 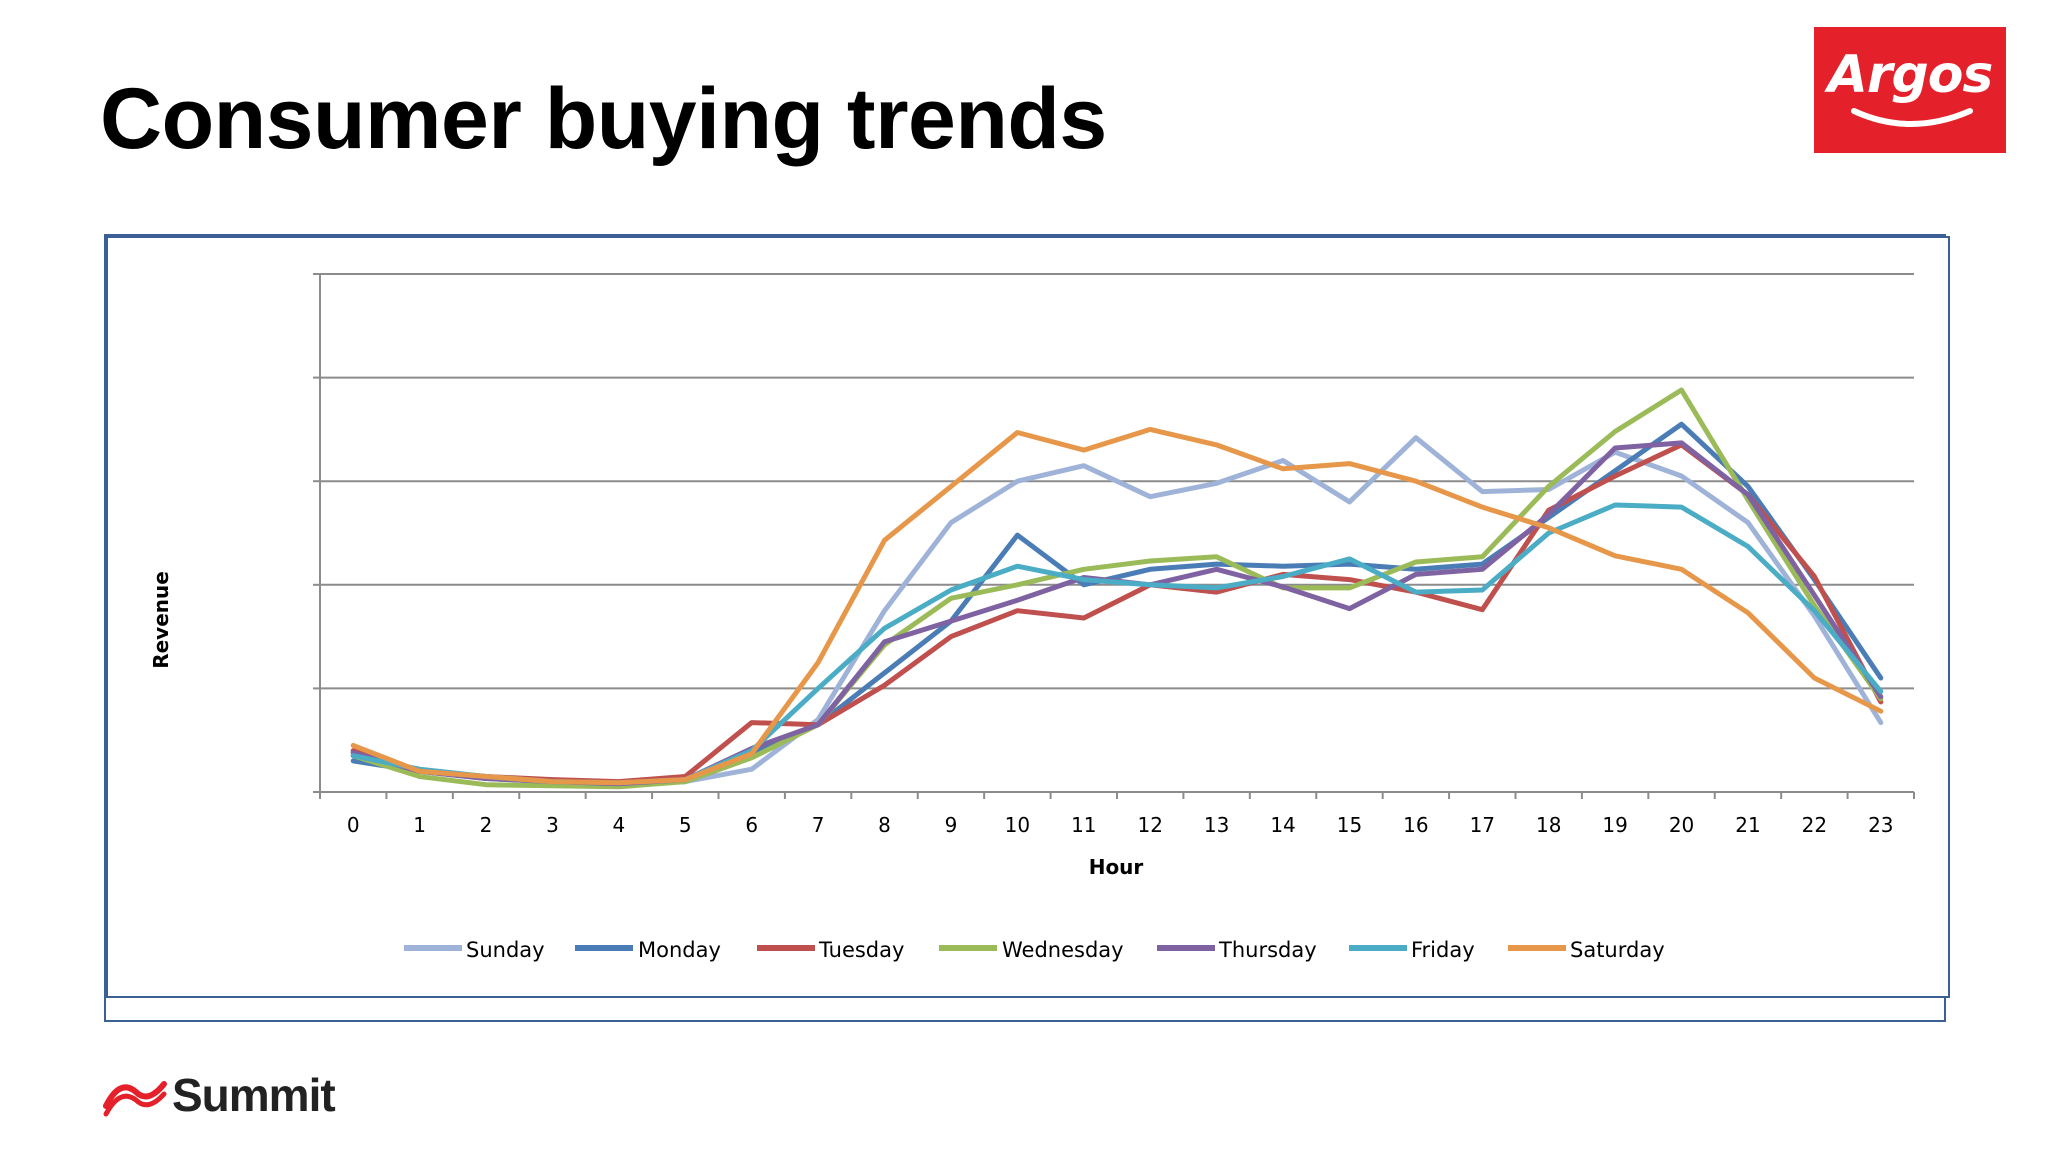 What do you see at coordinates (254, 1095) in the screenshot?
I see `summit-logo-text: Summit` at bounding box center [254, 1095].